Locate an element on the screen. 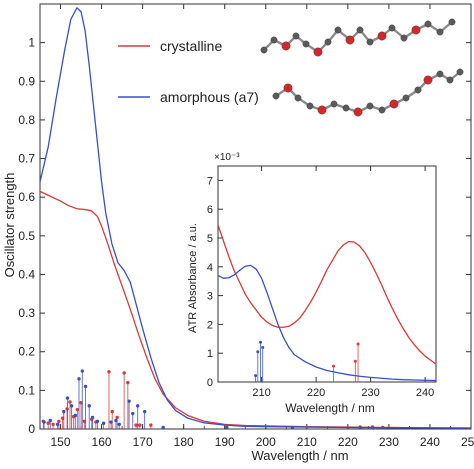  main-x-tick-label: 220 is located at coordinates (348, 442).